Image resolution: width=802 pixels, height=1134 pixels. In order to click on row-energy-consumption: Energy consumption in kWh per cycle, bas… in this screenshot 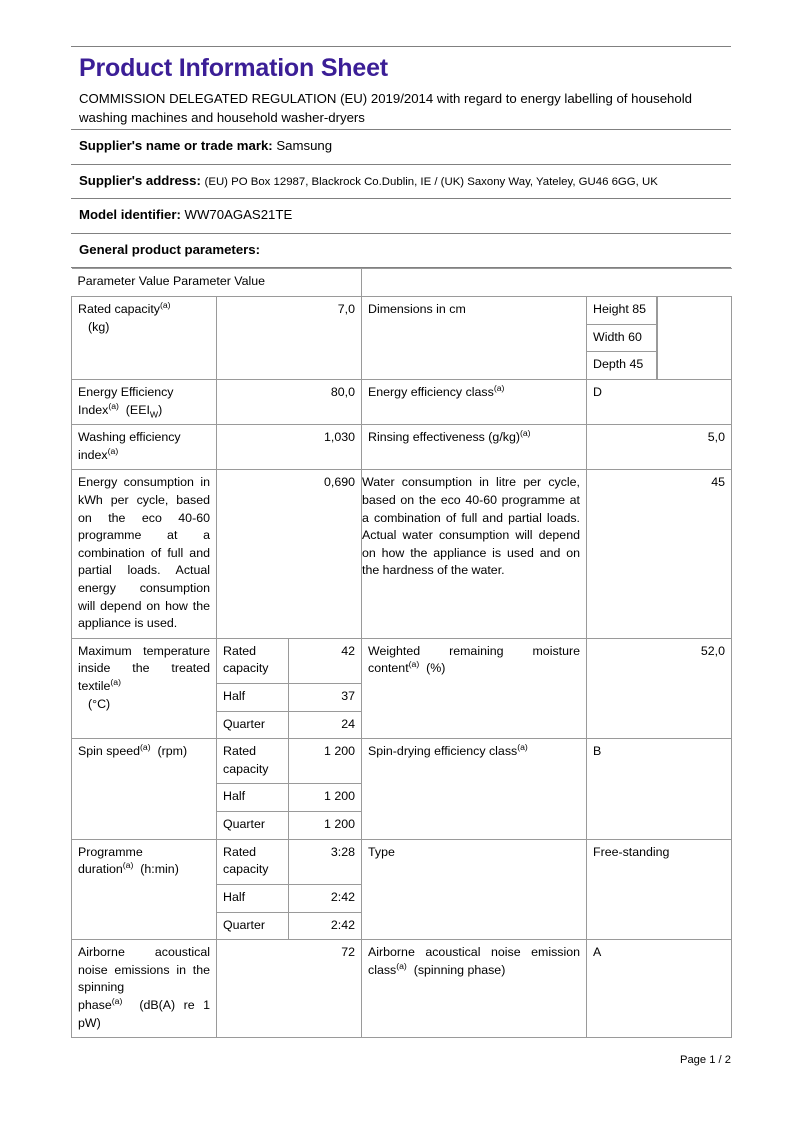, I will do `click(402, 554)`.